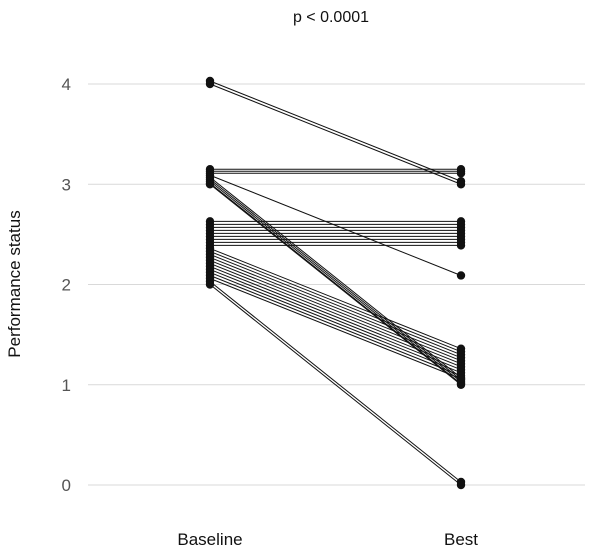  Describe the element at coordinates (14, 283) in the screenshot. I see `y-axis-title: Performance status` at that location.